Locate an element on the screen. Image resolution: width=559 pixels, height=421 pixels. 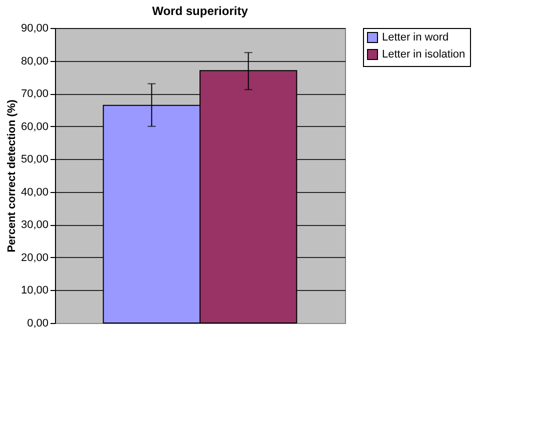
y-tick-label: 60,00 is located at coordinates (34, 126).